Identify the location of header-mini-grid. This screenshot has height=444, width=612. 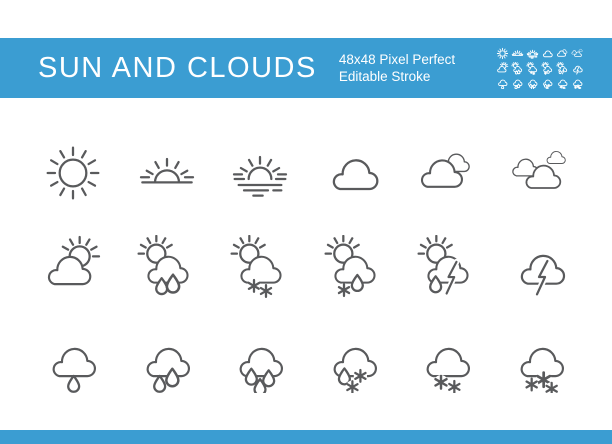
(540, 68).